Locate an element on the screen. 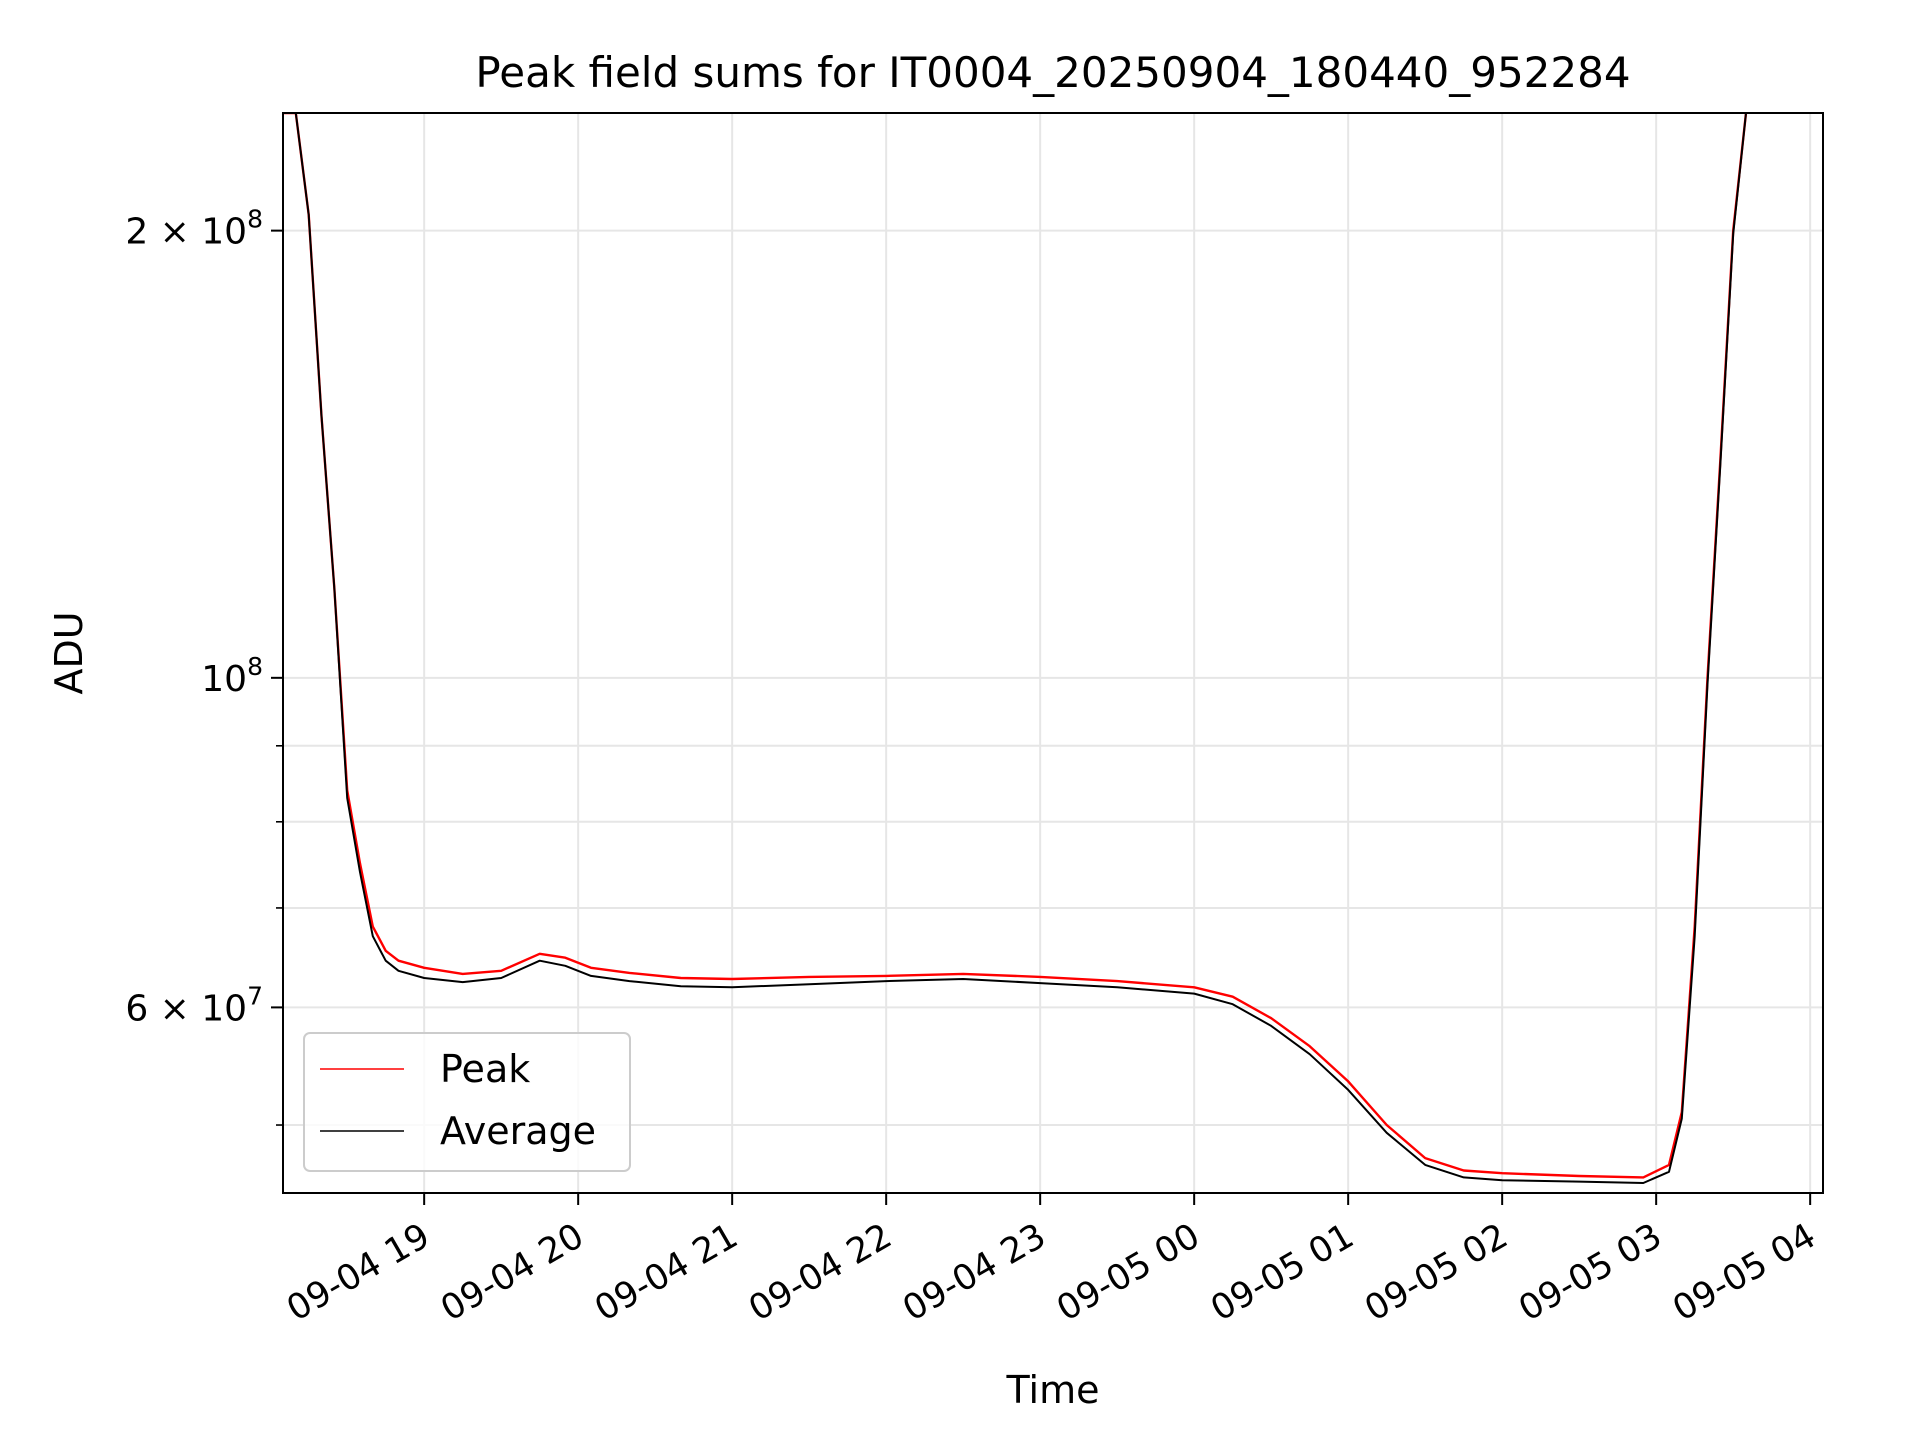 The image size is (1920, 1440). y-axis-label: ADU is located at coordinates (69, 652).